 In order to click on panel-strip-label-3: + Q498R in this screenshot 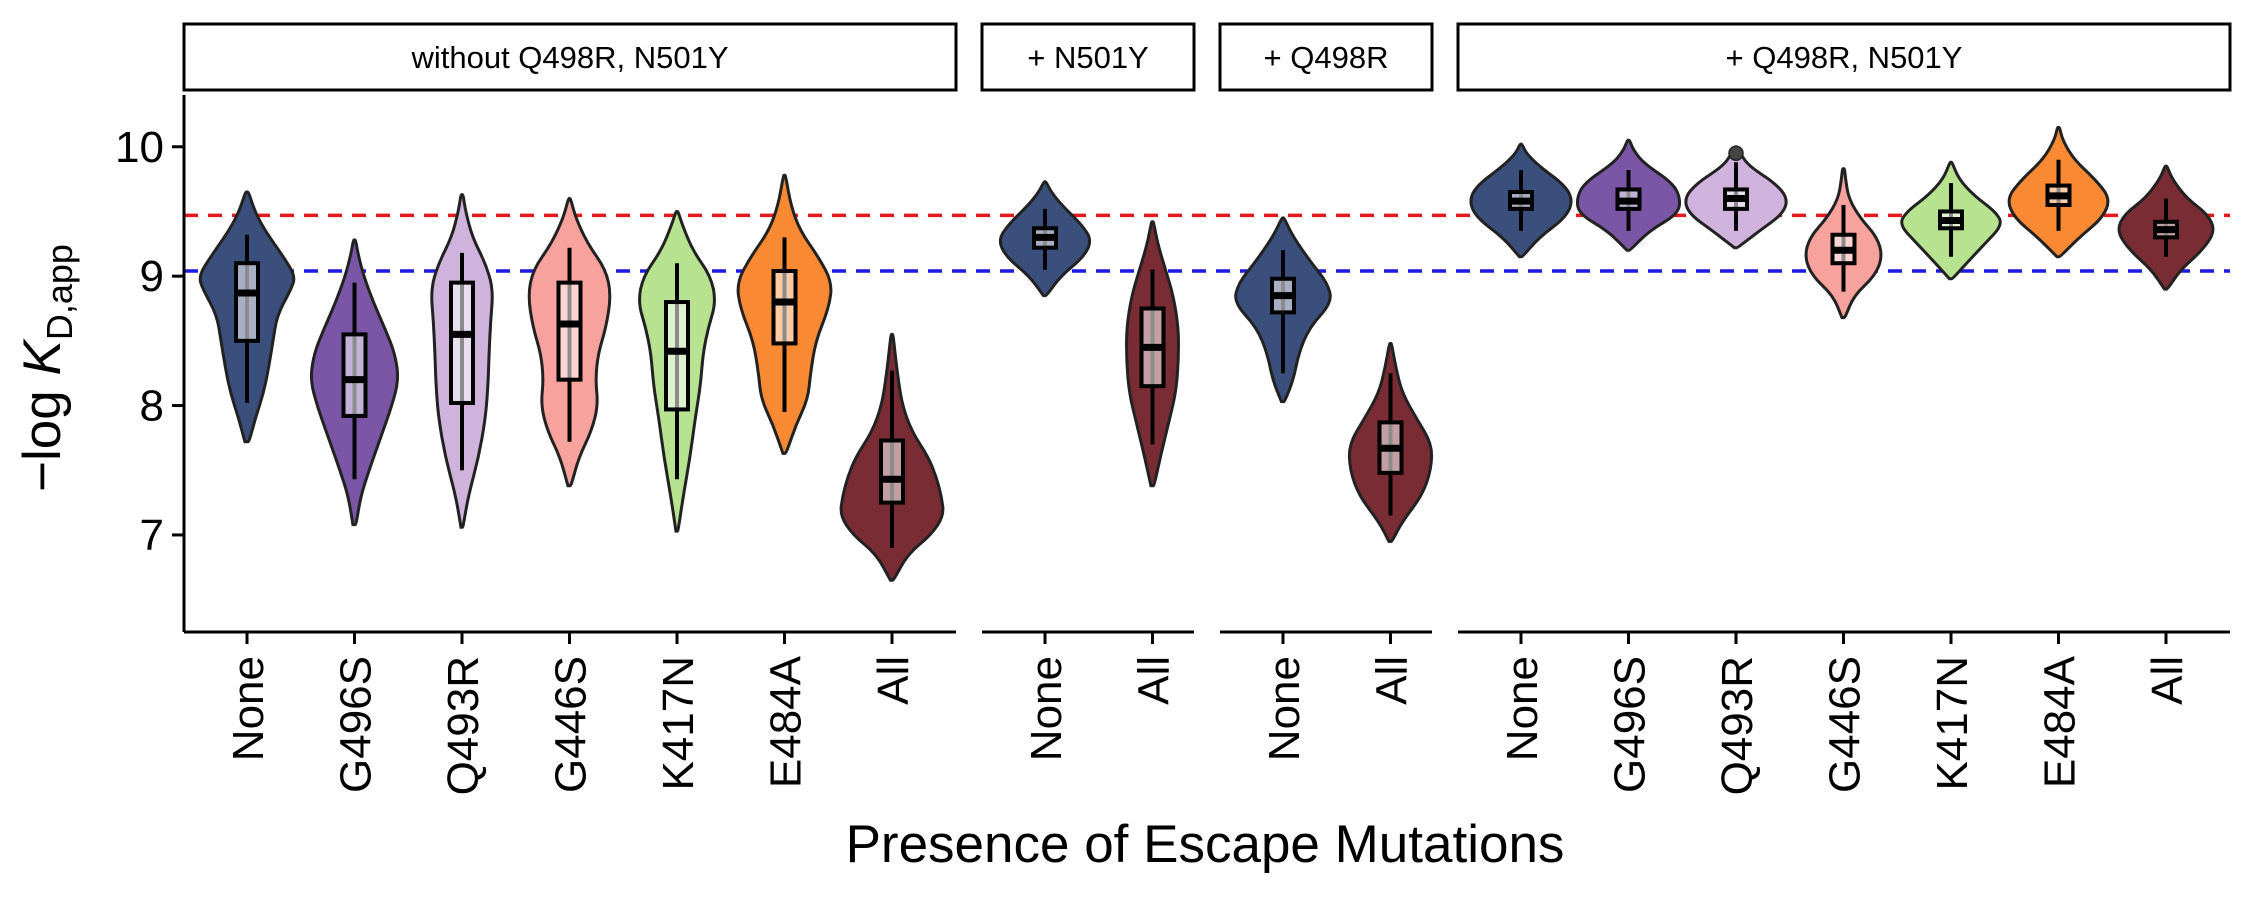, I will do `click(1326, 57)`.